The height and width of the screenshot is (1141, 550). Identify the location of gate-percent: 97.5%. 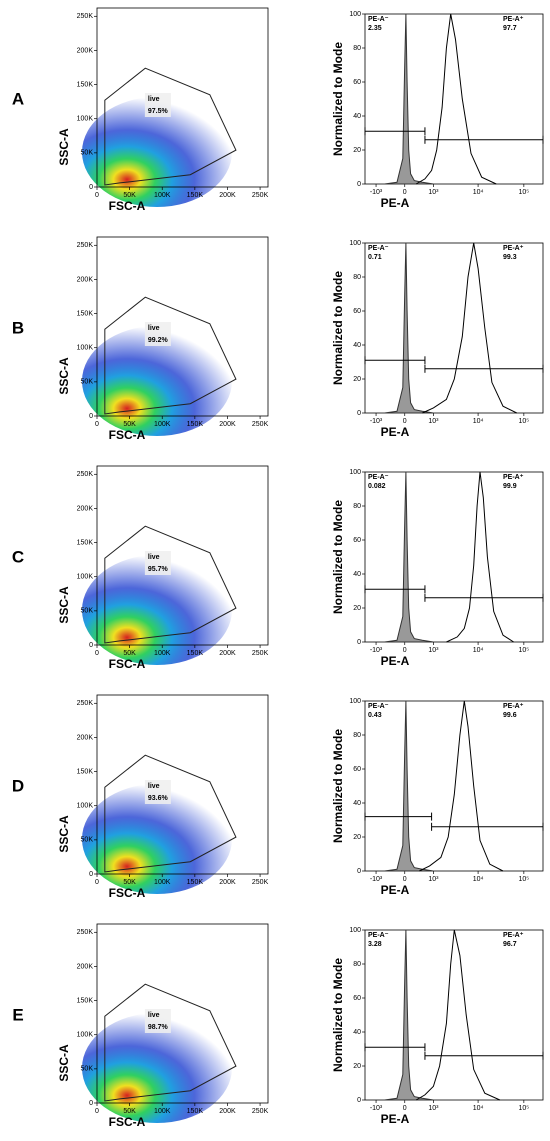
(158, 111).